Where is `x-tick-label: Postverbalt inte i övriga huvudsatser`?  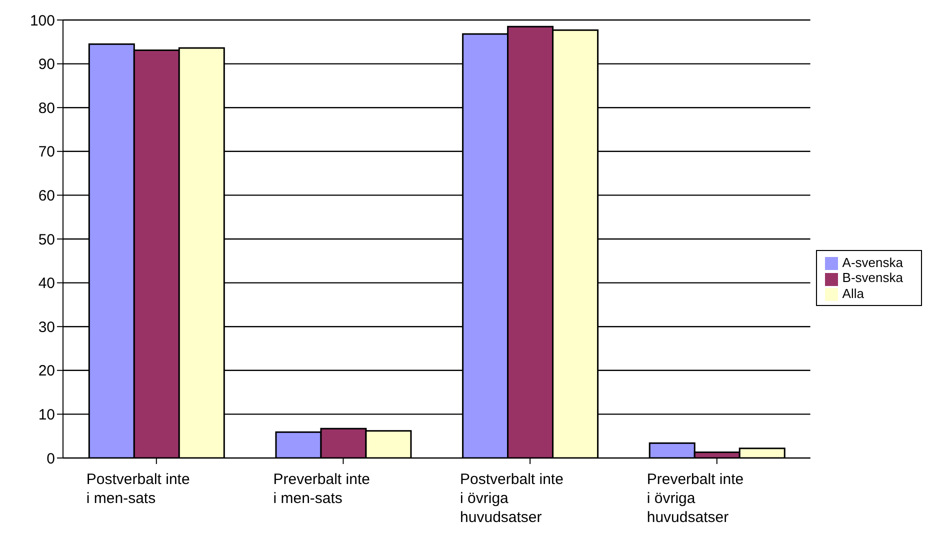
x-tick-label: Postverbalt inte i övriga huvudsatser is located at coordinates (512, 498).